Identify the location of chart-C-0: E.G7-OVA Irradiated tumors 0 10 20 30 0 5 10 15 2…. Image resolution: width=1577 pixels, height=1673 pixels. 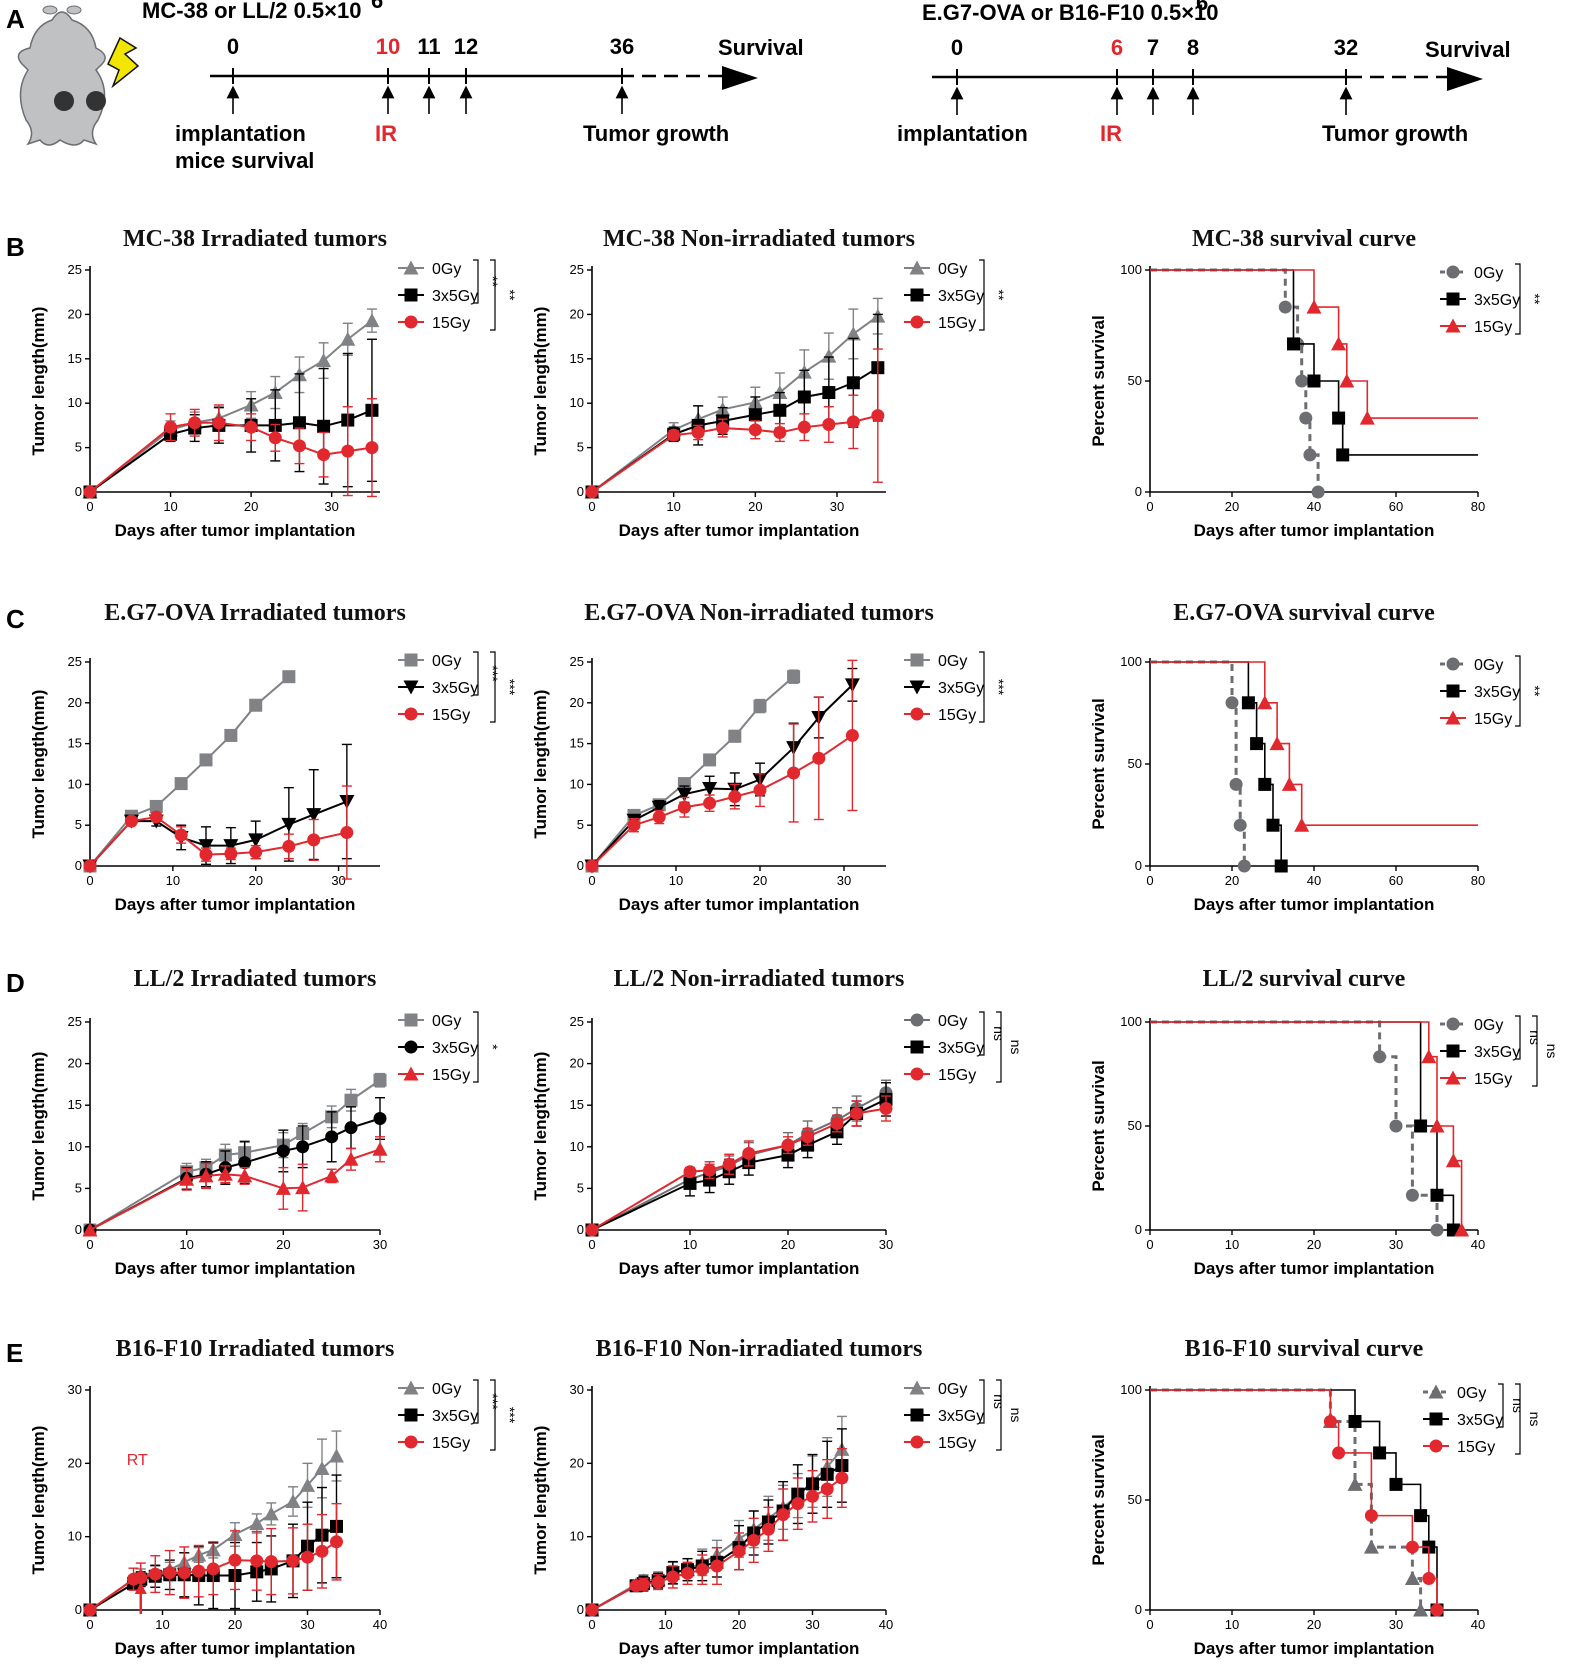
(273, 757).